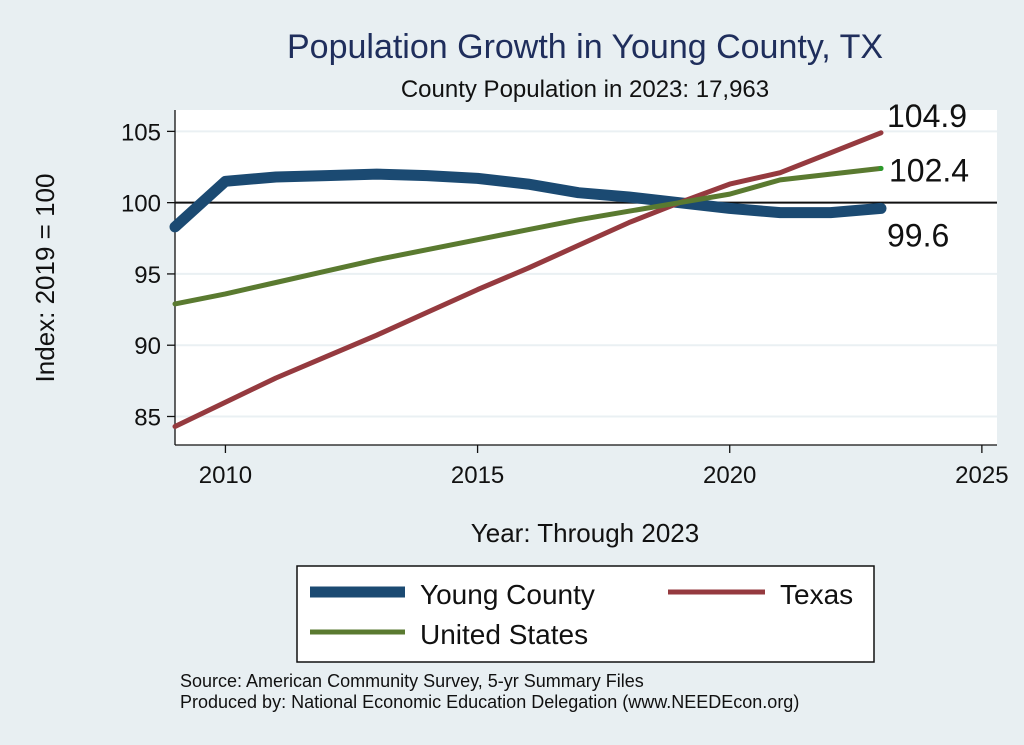  What do you see at coordinates (918, 235) in the screenshot?
I see `end-label-young-county: 99.6` at bounding box center [918, 235].